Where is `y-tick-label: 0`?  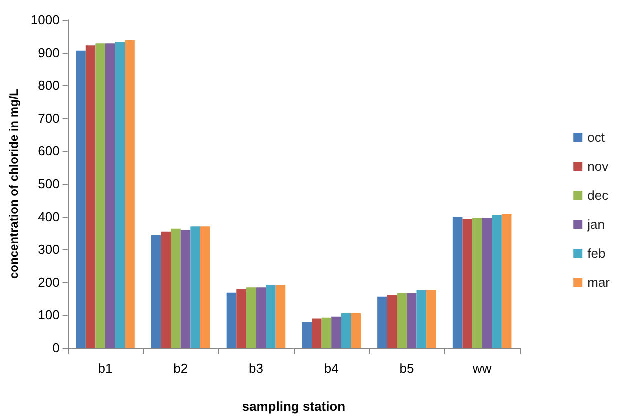 y-tick-label: 0 is located at coordinates (56, 348).